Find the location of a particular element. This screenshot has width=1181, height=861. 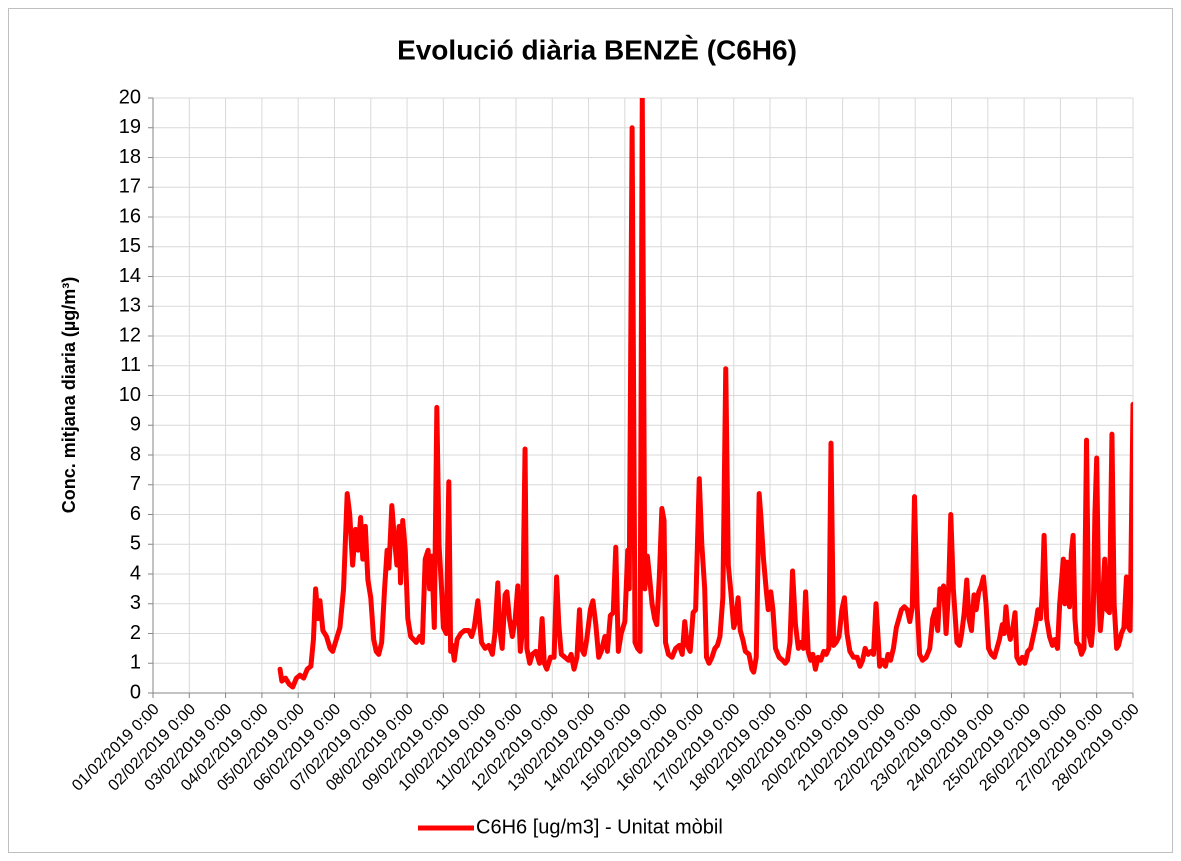

legend: C6H6 [ug/m3] - Unitat mòbil is located at coordinates (570, 827).